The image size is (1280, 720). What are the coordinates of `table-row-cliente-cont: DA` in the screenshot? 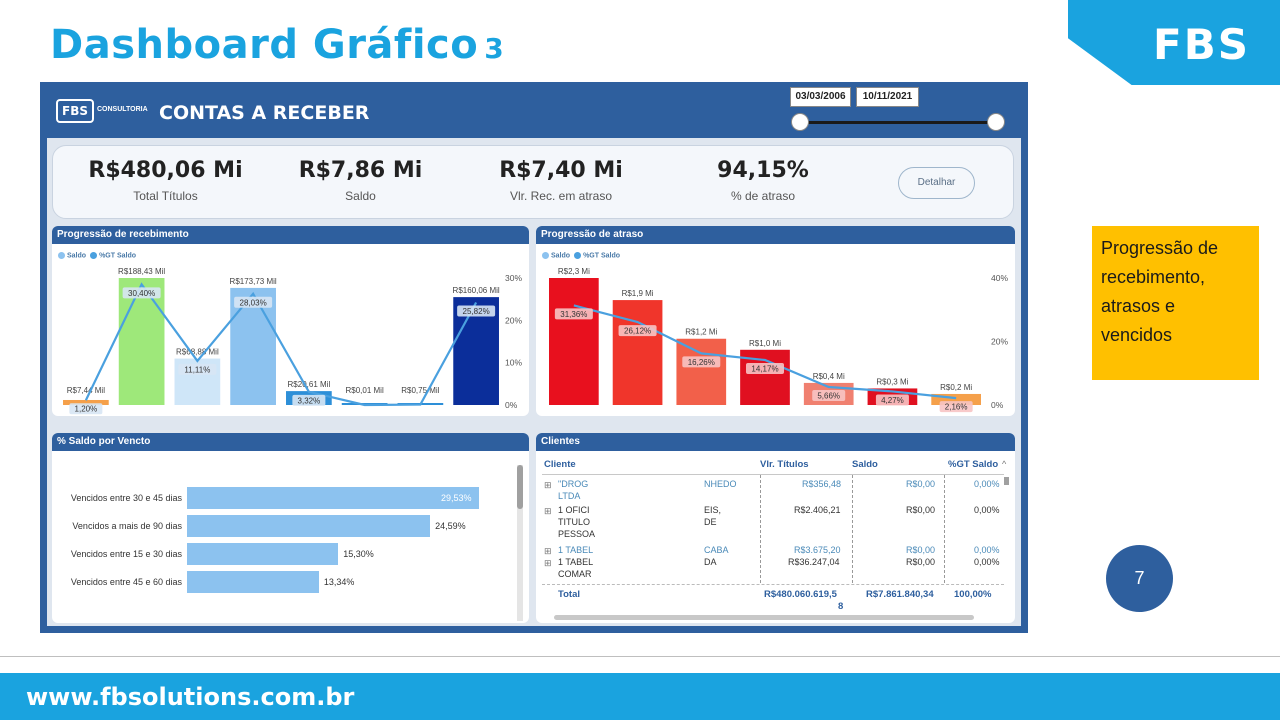 It's located at (710, 562).